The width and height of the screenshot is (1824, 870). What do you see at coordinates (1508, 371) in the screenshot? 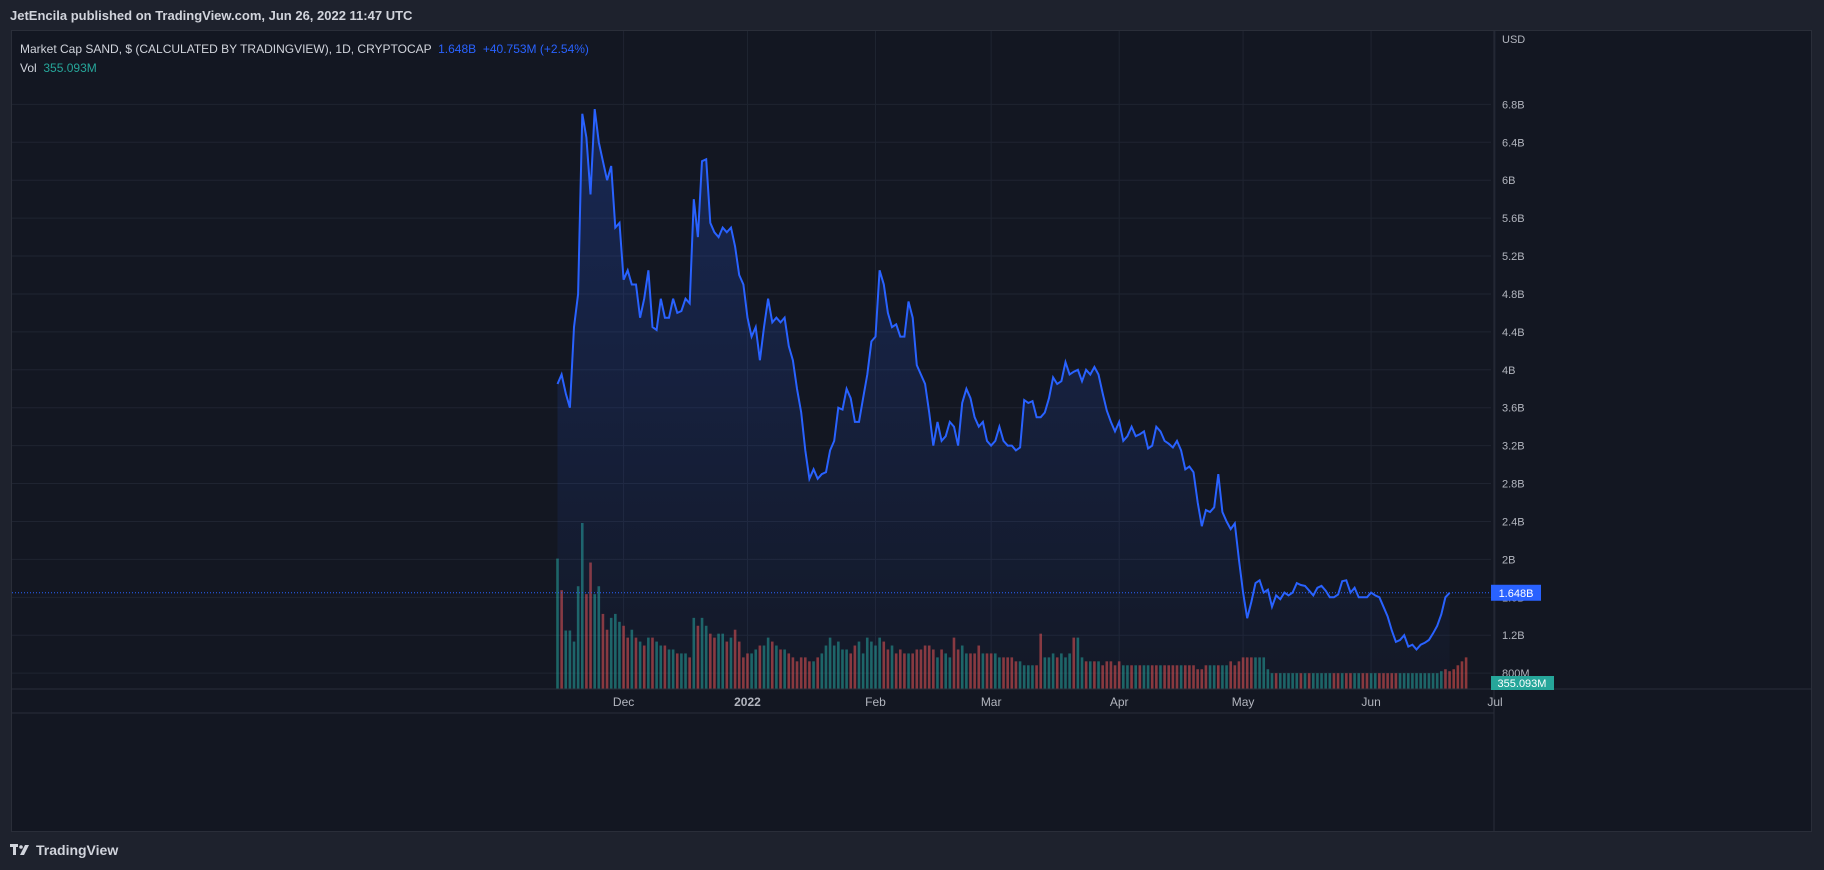
I see `y-tick-label: 4B` at bounding box center [1508, 371].